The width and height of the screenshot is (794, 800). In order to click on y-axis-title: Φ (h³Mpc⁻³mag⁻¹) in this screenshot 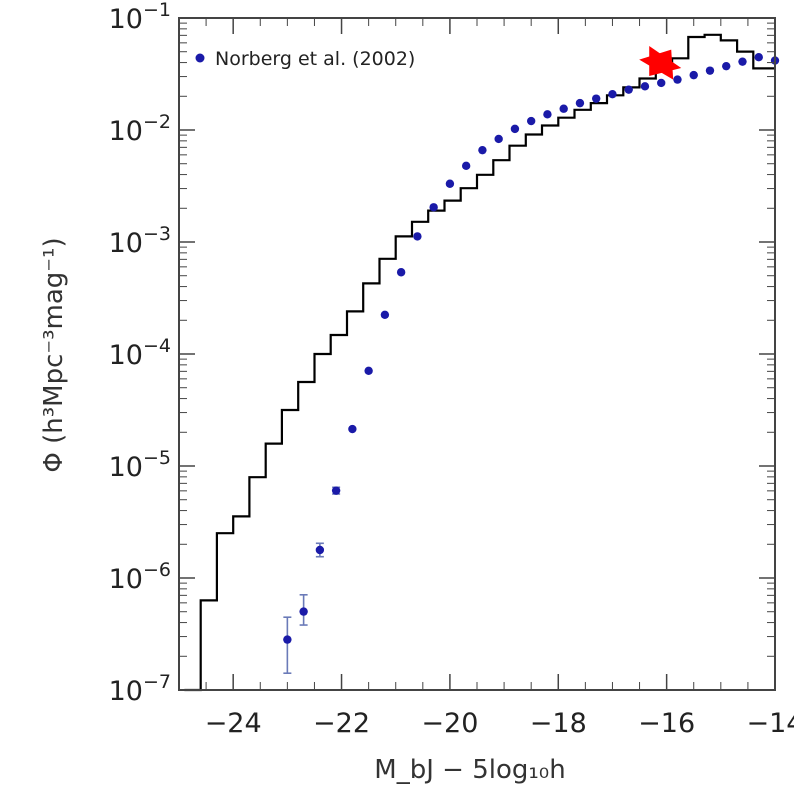, I will do `click(54, 354)`.